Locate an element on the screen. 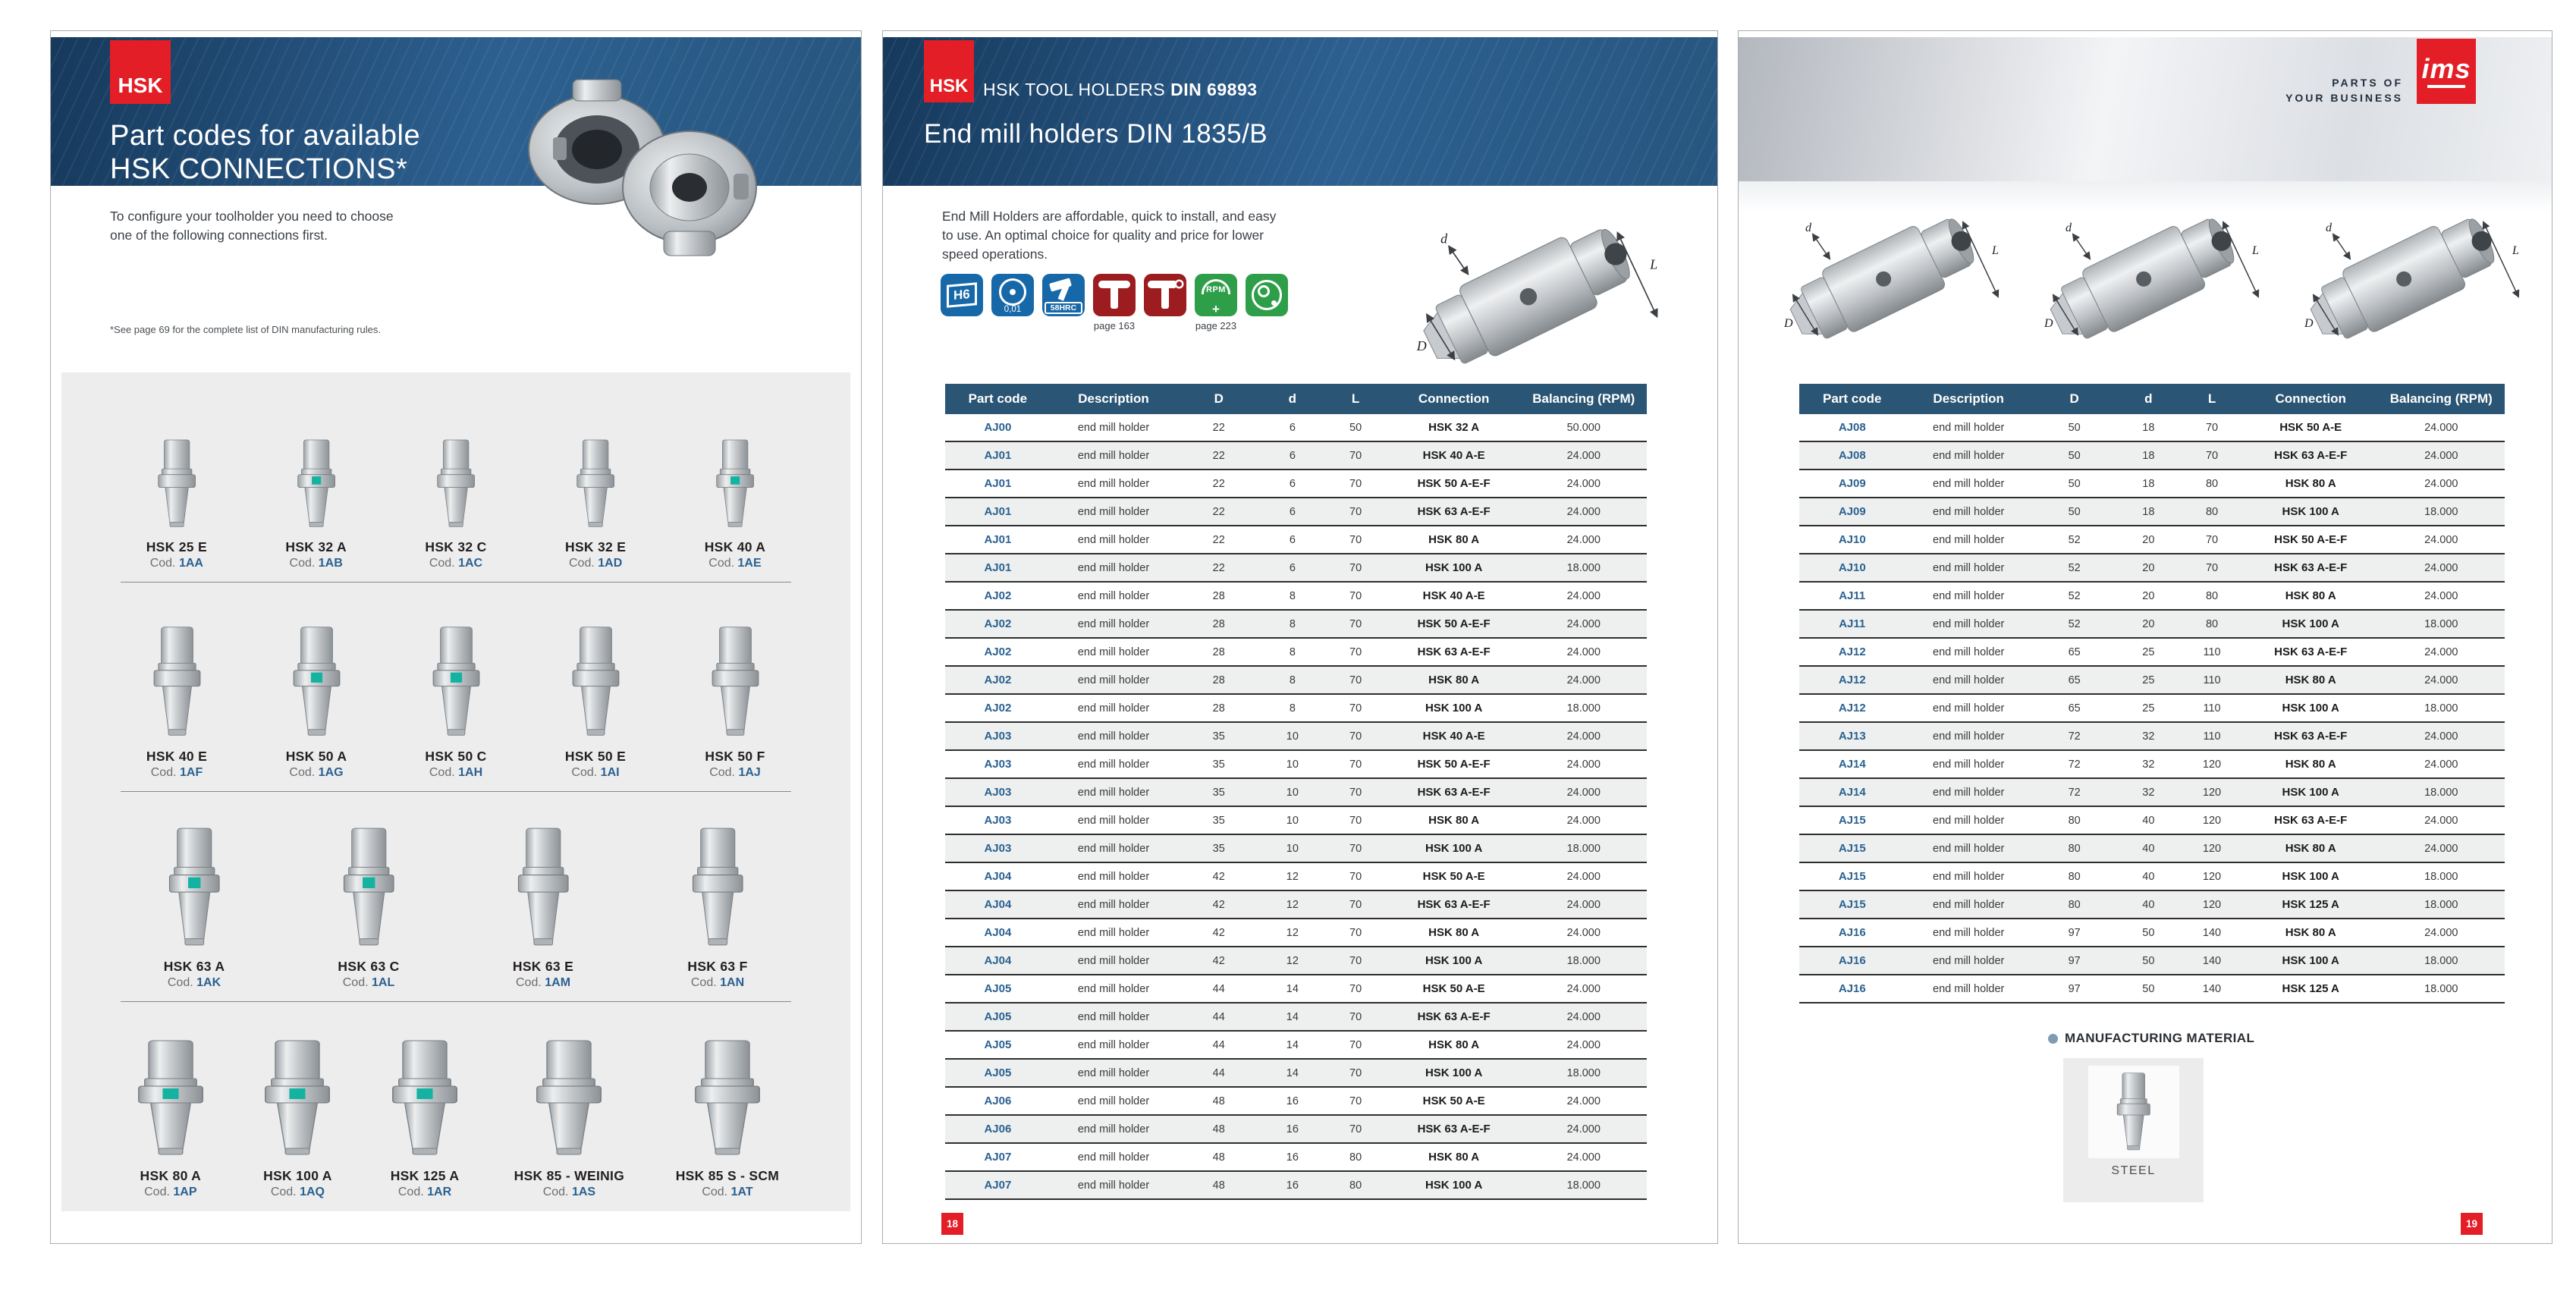 The height and width of the screenshot is (1294, 2576). column-header: d is located at coordinates (1292, 399).